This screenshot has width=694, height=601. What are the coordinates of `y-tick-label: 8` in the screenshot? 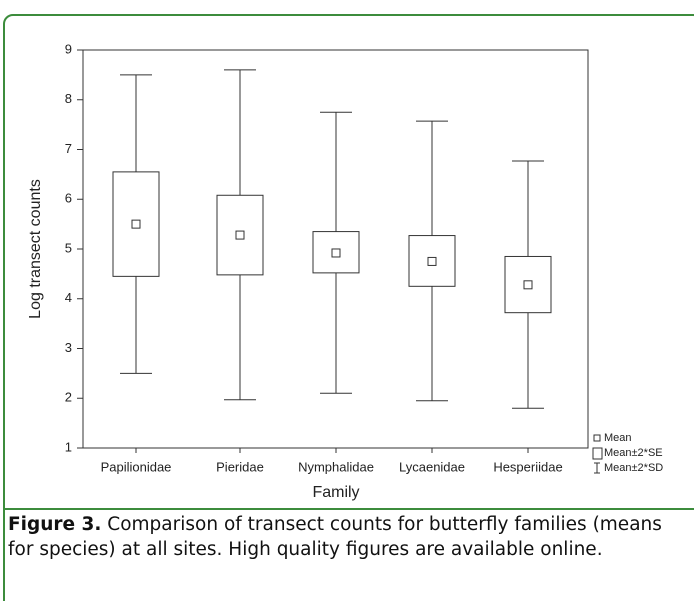 It's located at (68, 98).